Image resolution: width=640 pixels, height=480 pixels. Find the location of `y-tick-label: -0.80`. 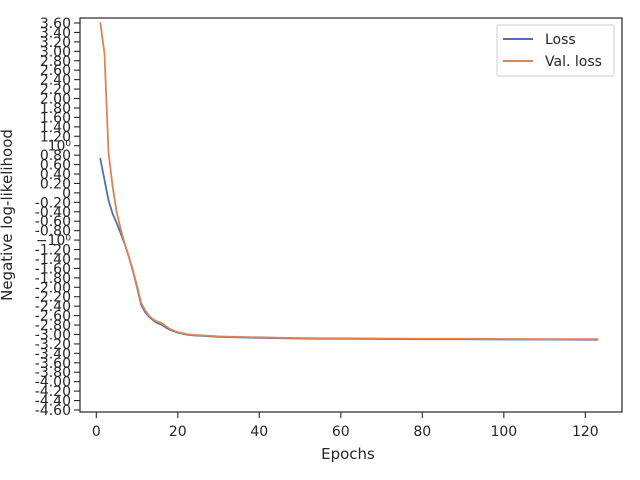

y-tick-label: -0.80 is located at coordinates (53, 232).